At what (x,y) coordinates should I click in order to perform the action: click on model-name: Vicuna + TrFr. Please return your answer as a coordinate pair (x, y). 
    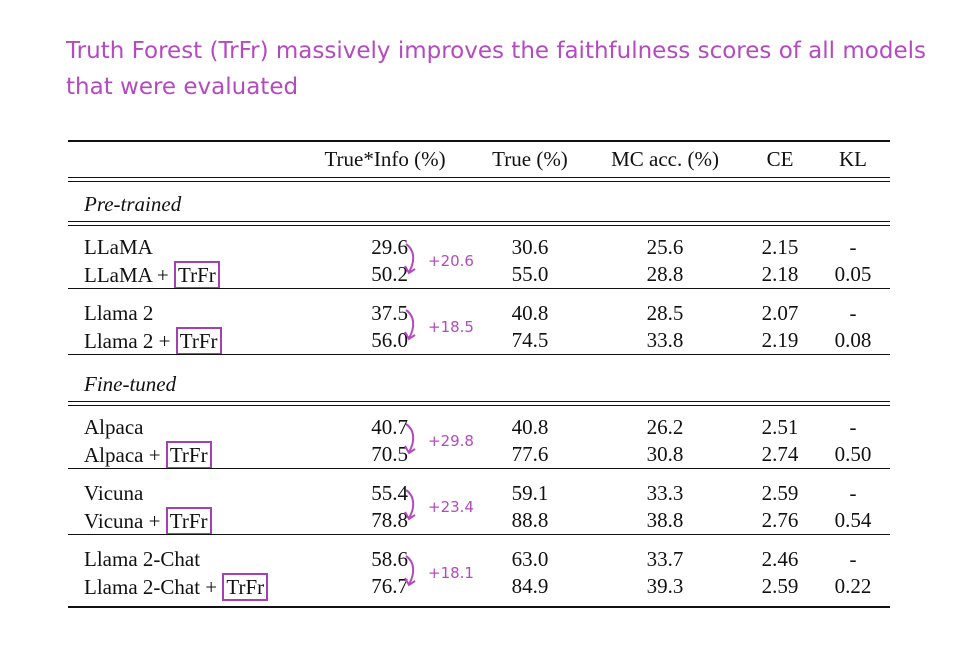
    Looking at the image, I should click on (148, 520).